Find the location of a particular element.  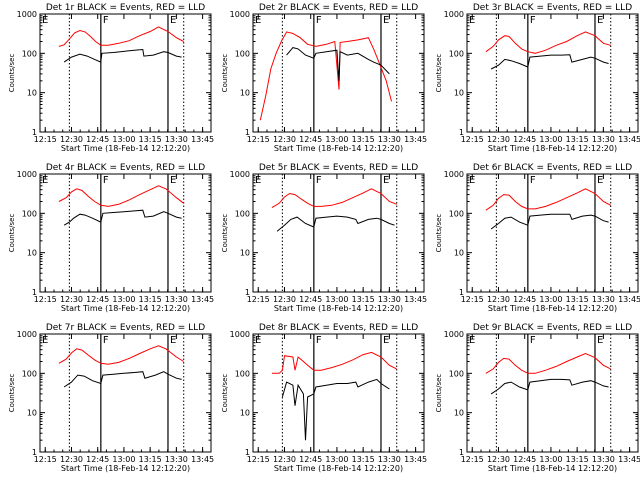

panel-title: Det 7r BLACK = Events, RED = LLD is located at coordinates (125, 328).